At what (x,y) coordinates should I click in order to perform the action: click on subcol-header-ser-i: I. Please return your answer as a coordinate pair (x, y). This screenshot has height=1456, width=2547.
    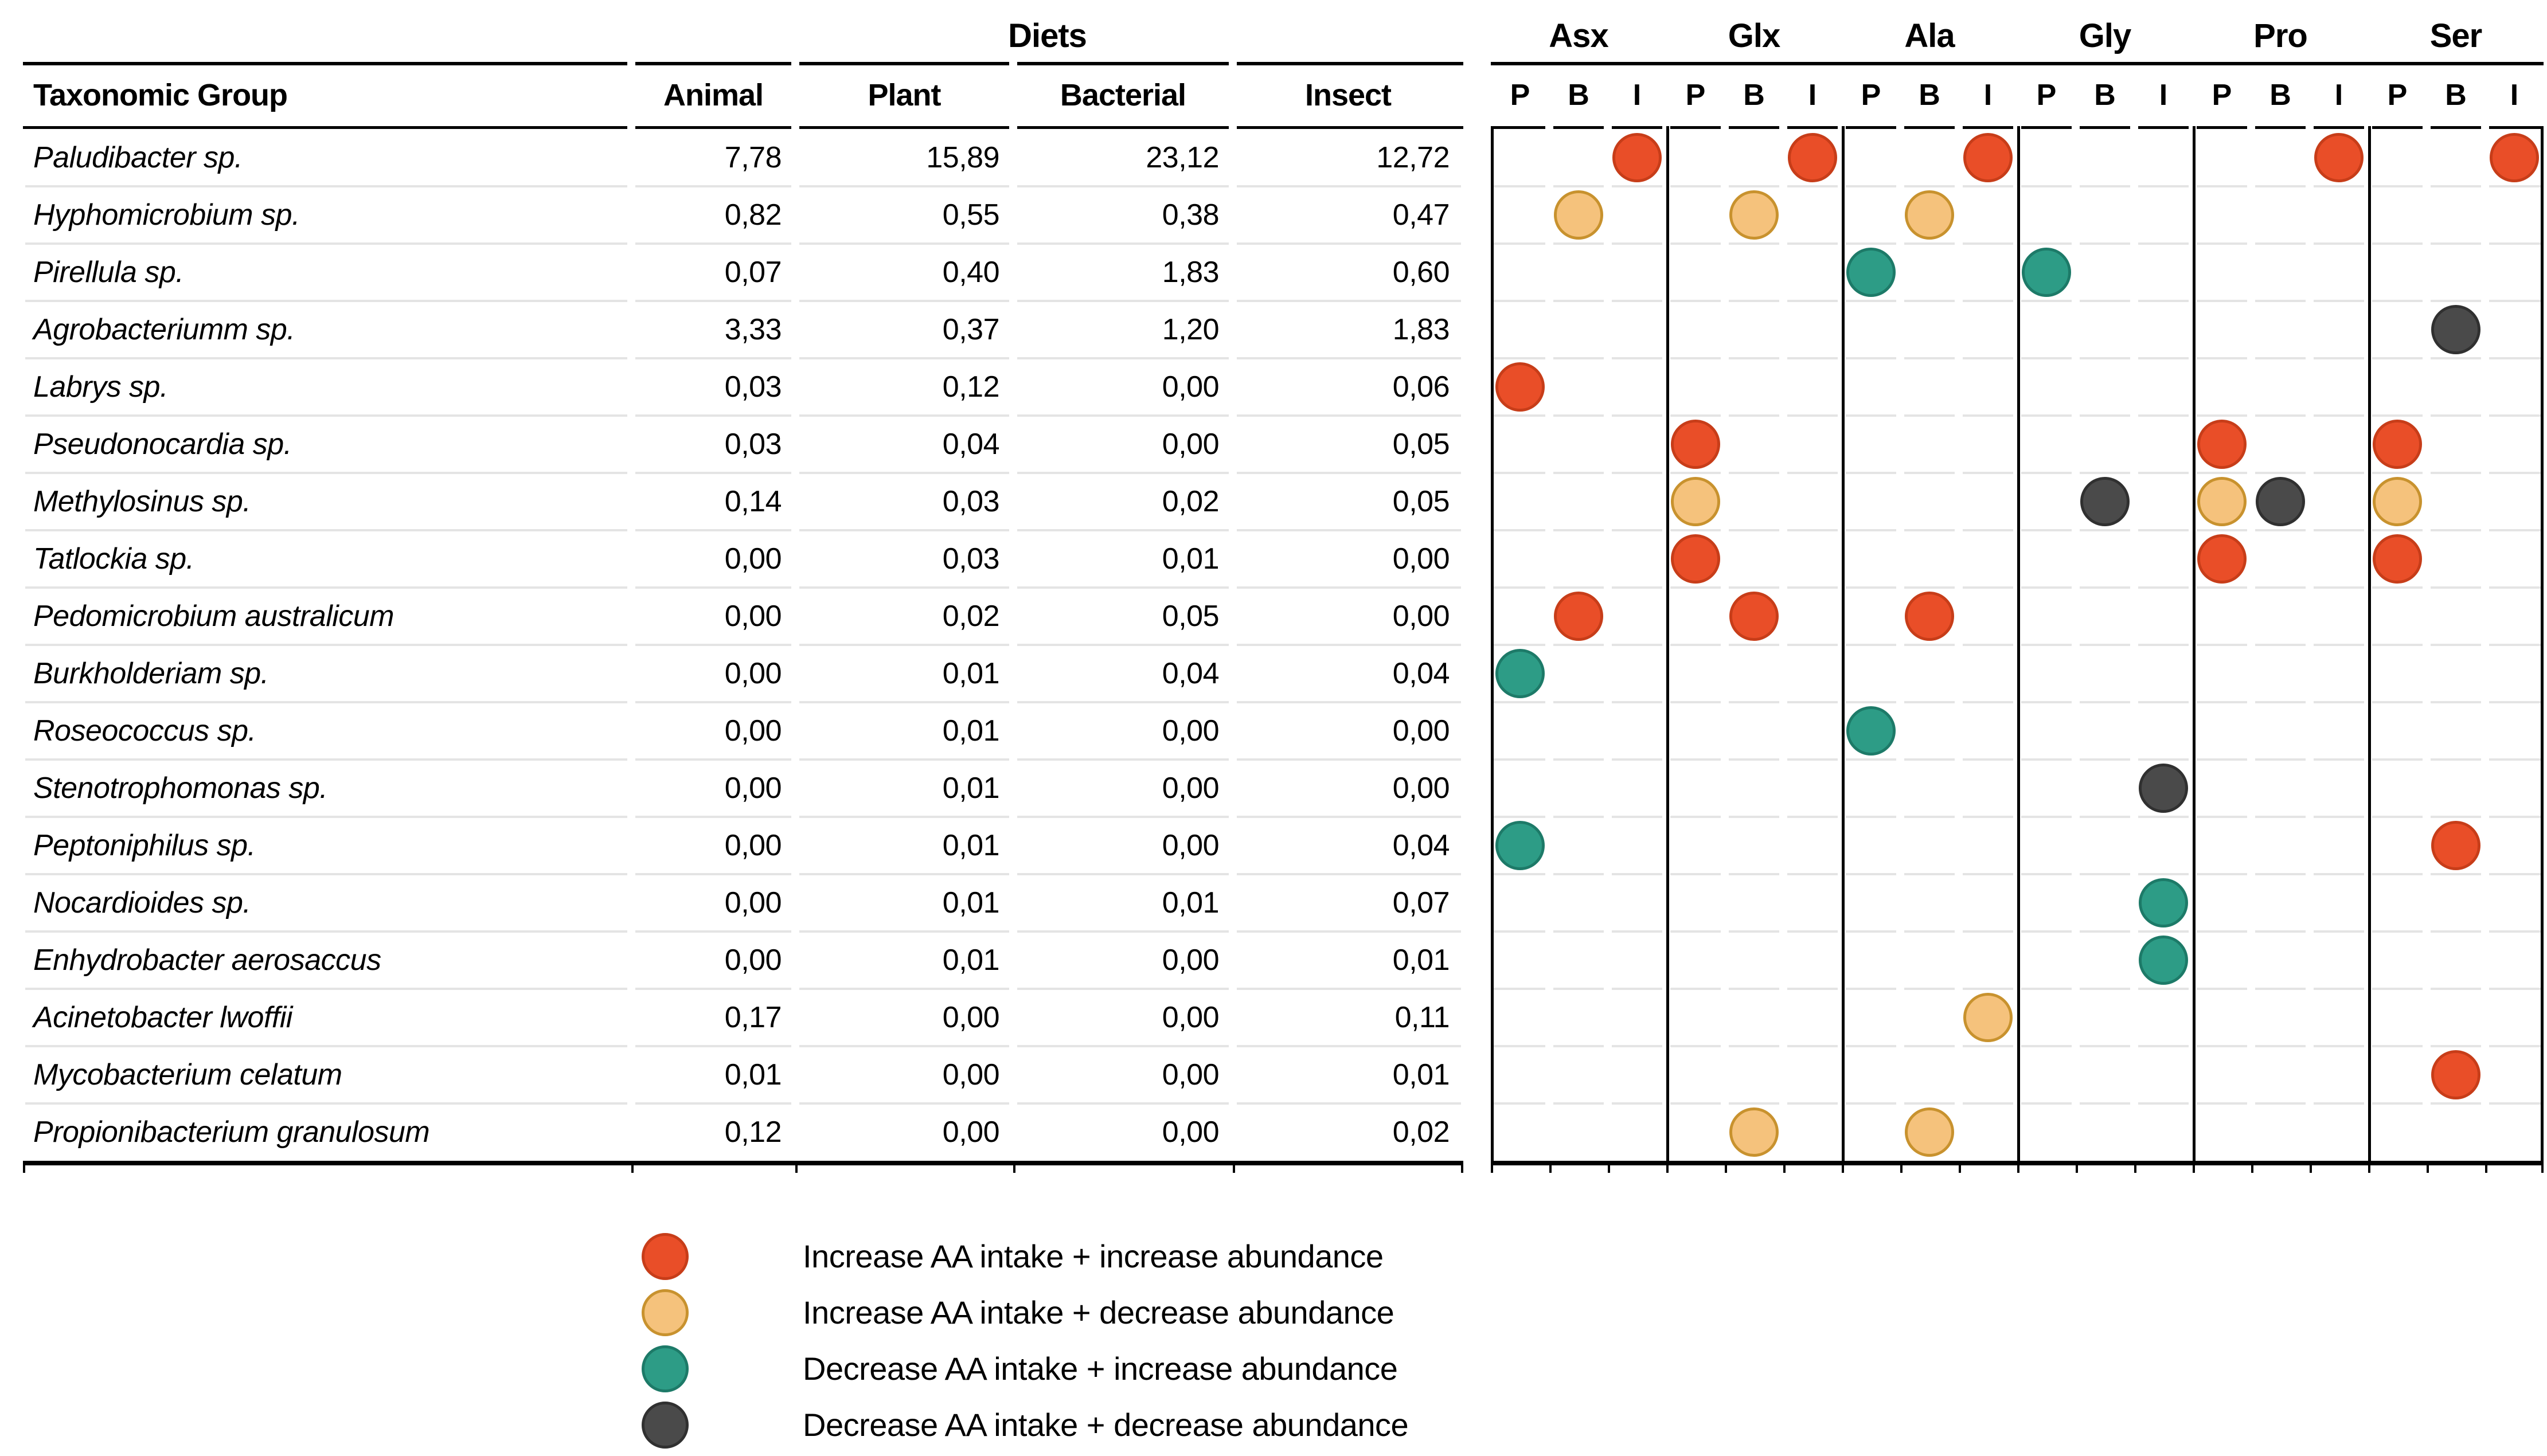
    Looking at the image, I should click on (2515, 95).